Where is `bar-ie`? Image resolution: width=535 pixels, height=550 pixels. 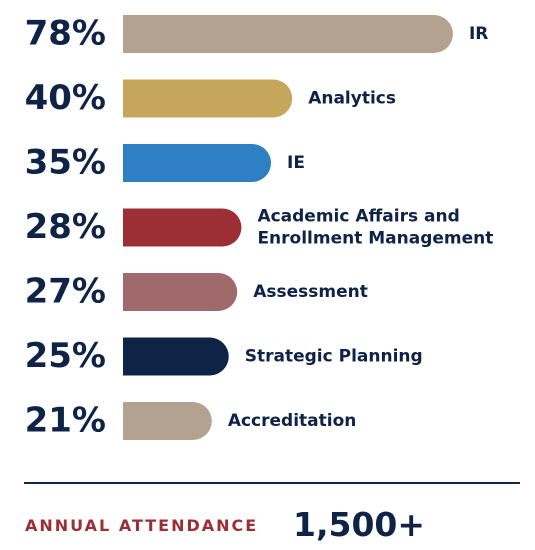
bar-ie is located at coordinates (197, 163).